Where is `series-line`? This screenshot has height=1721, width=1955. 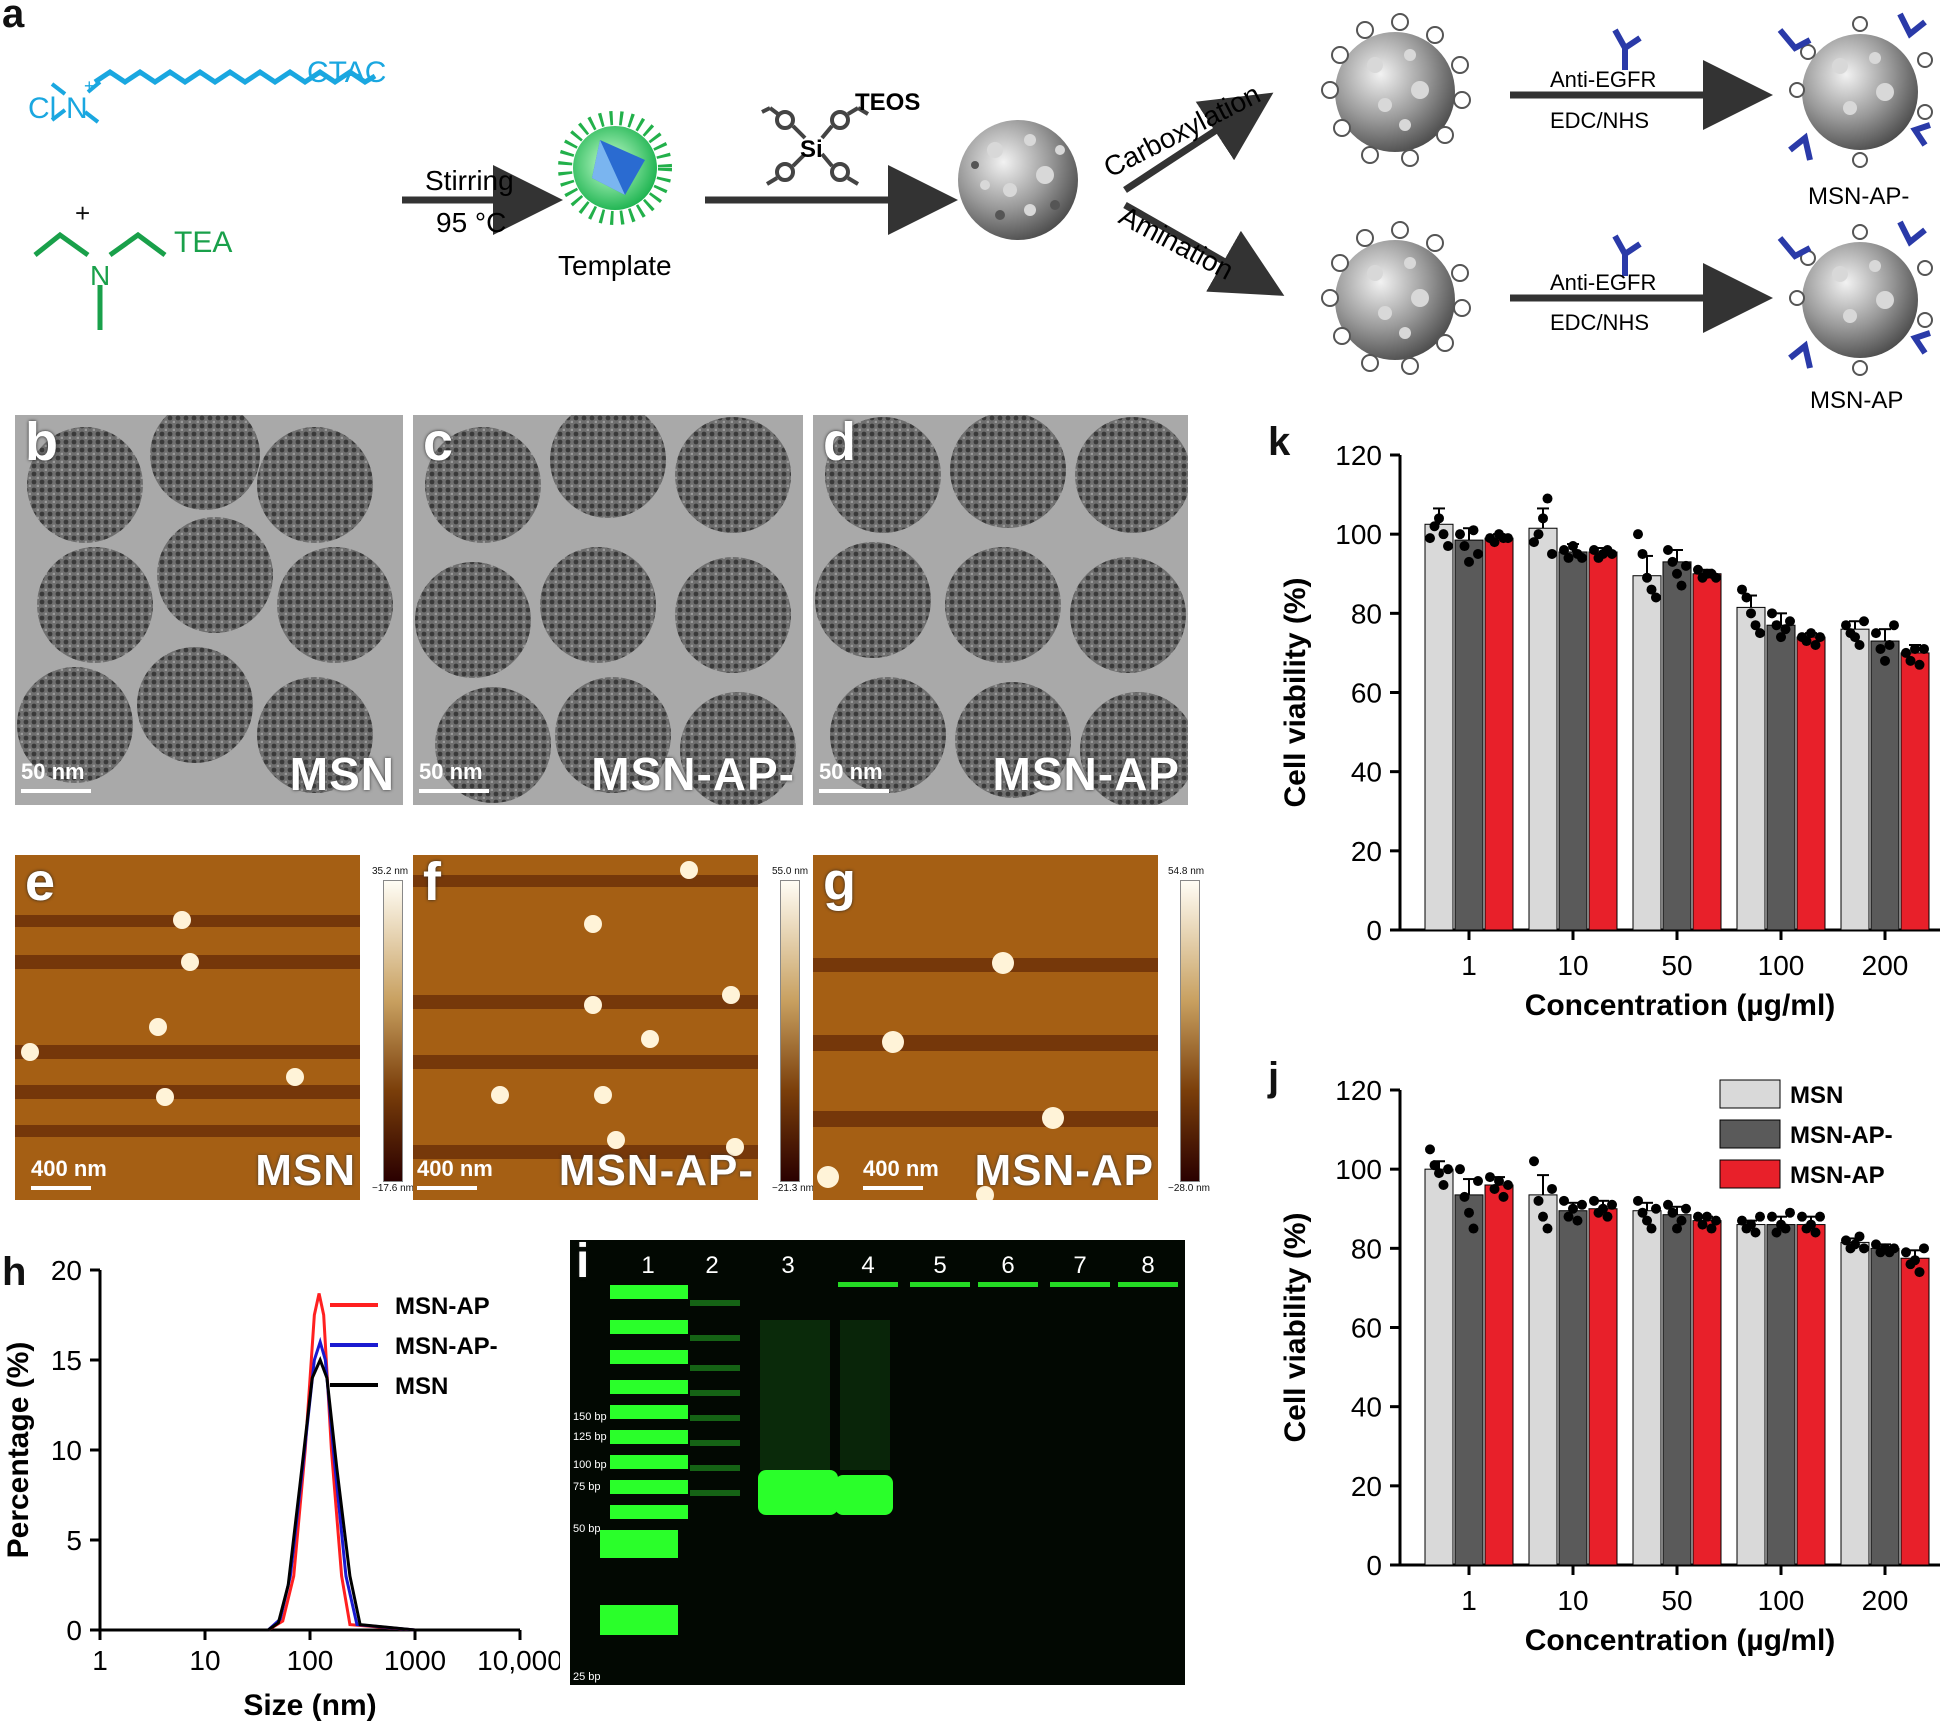
series-line is located at coordinates (310, 1462).